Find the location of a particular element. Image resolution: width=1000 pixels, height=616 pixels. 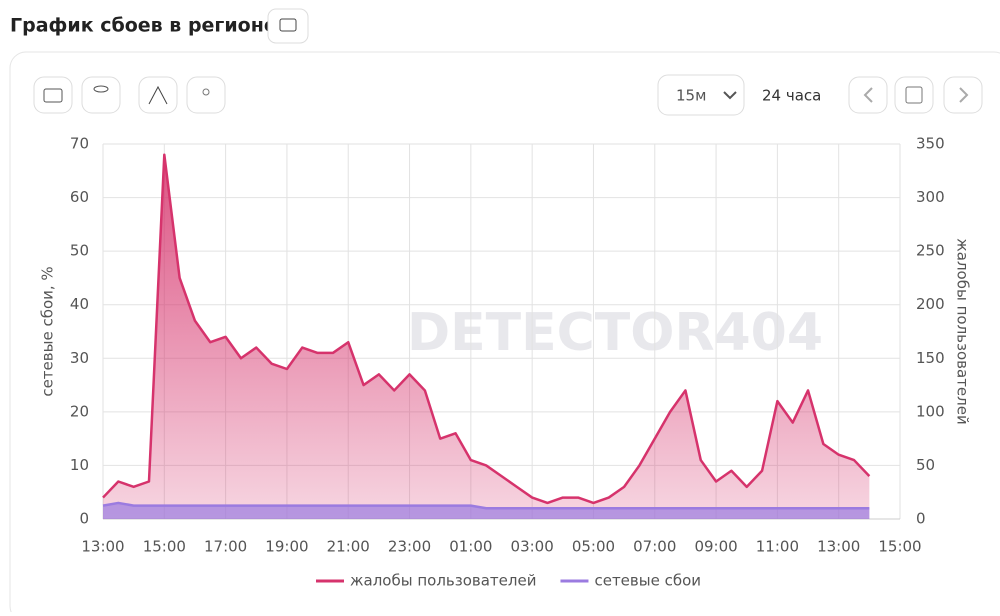

interval: 15м is located at coordinates (691, 96).